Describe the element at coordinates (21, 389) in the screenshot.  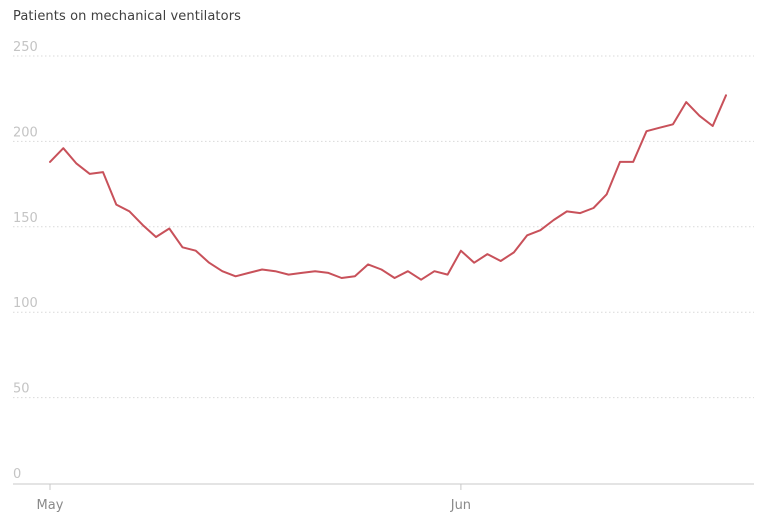
I see `y-tick-label-50: 50` at that location.